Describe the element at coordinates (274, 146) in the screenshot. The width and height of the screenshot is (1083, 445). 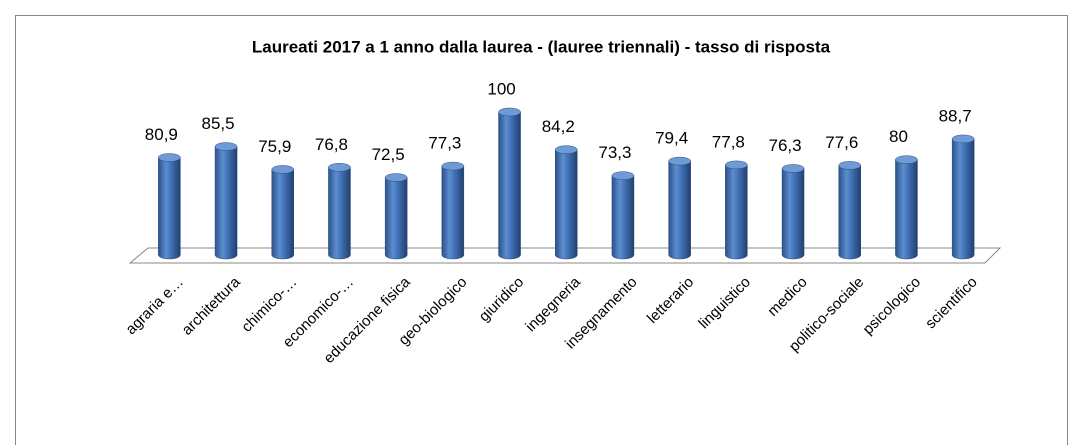
I see `value-label: 75,9` at that location.